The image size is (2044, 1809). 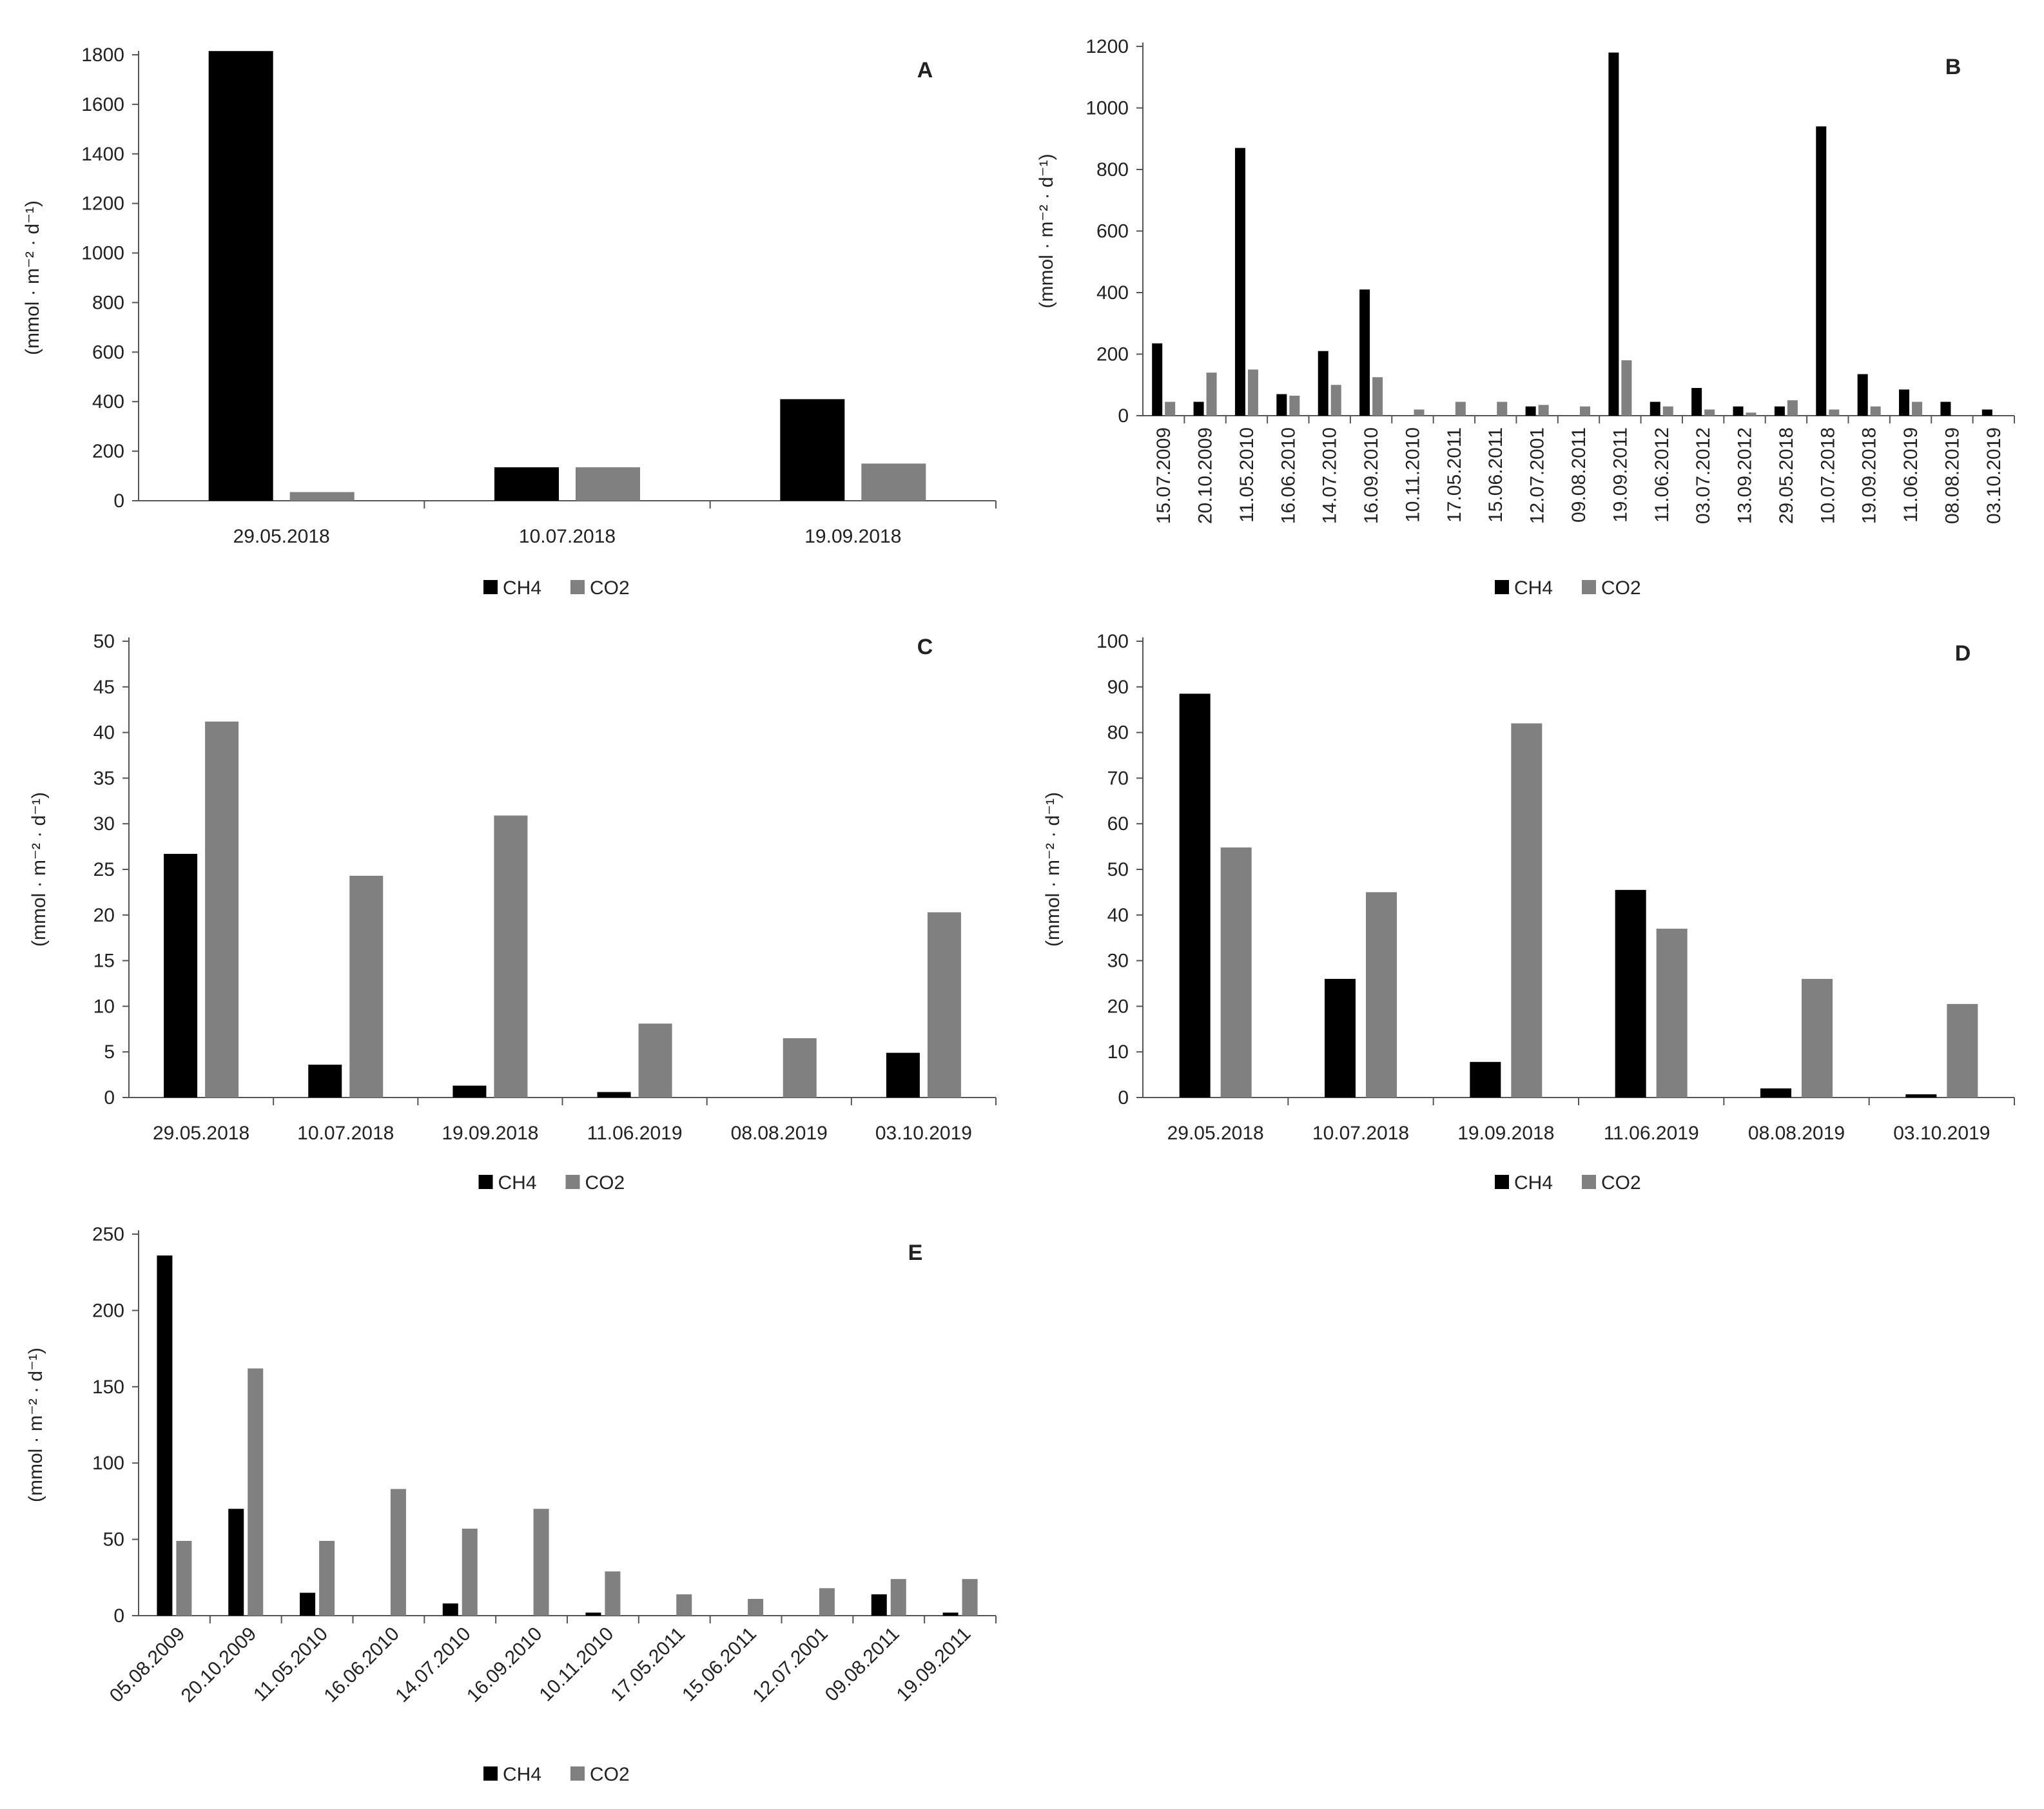 What do you see at coordinates (1703, 475) in the screenshot?
I see `x-tick-label-b: 03.07.2012` at bounding box center [1703, 475].